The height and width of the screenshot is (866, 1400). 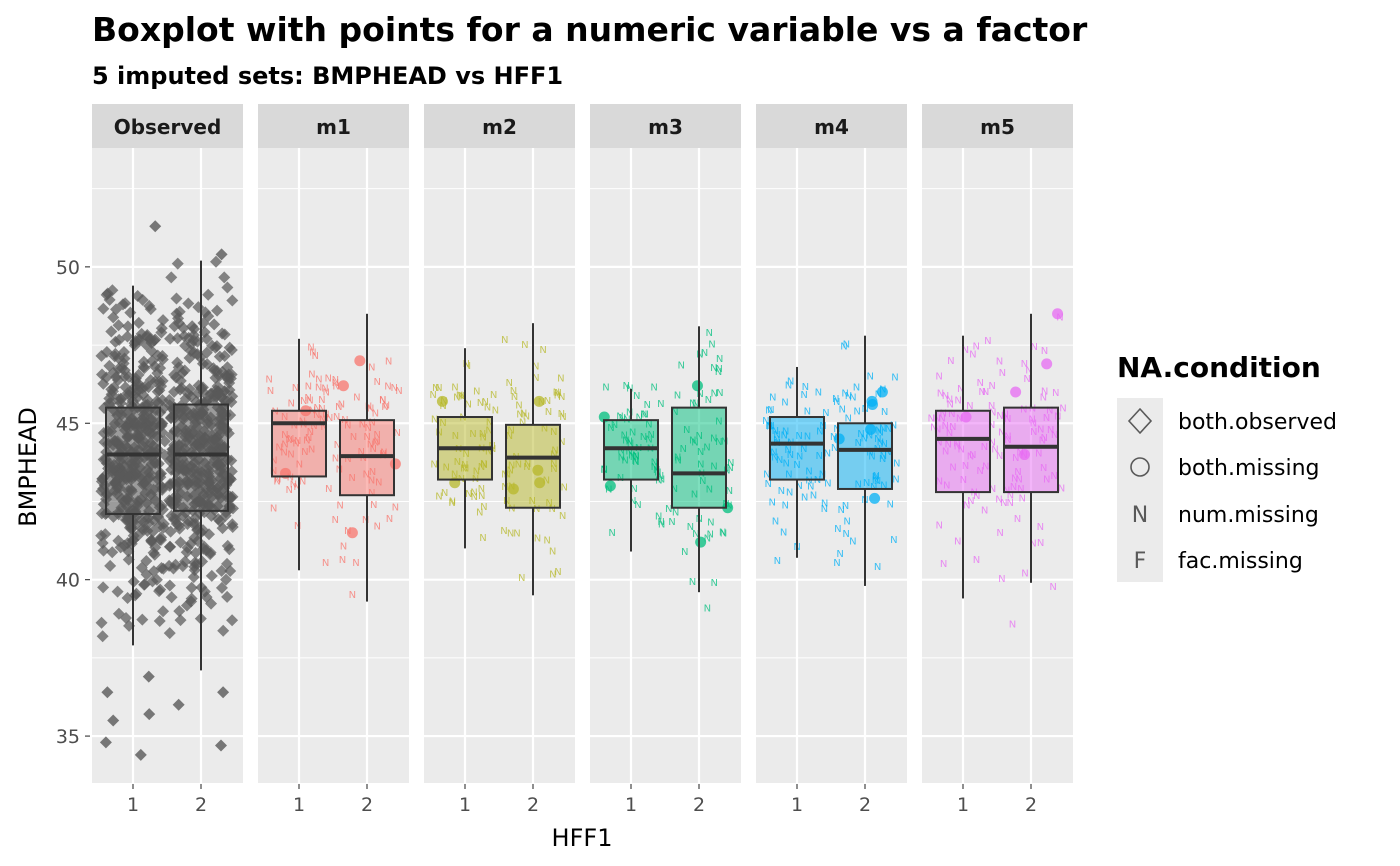 What do you see at coordinates (1240, 561) in the screenshot?
I see `legend-label-fac-missing: fac.missing` at bounding box center [1240, 561].